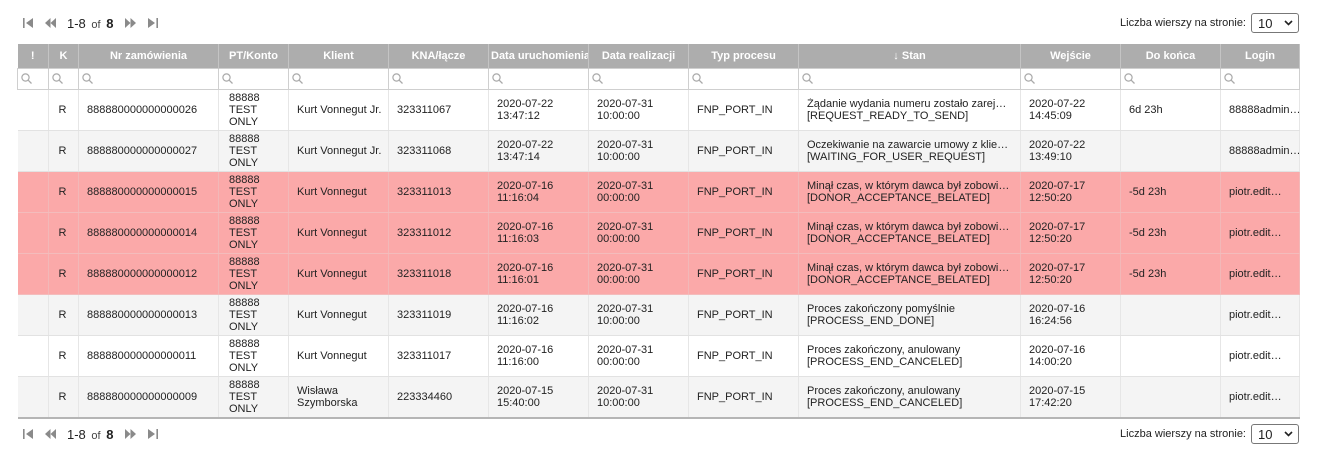 This screenshot has width=1317, height=462. I want to click on column-header-flag: !, so click(33, 56).